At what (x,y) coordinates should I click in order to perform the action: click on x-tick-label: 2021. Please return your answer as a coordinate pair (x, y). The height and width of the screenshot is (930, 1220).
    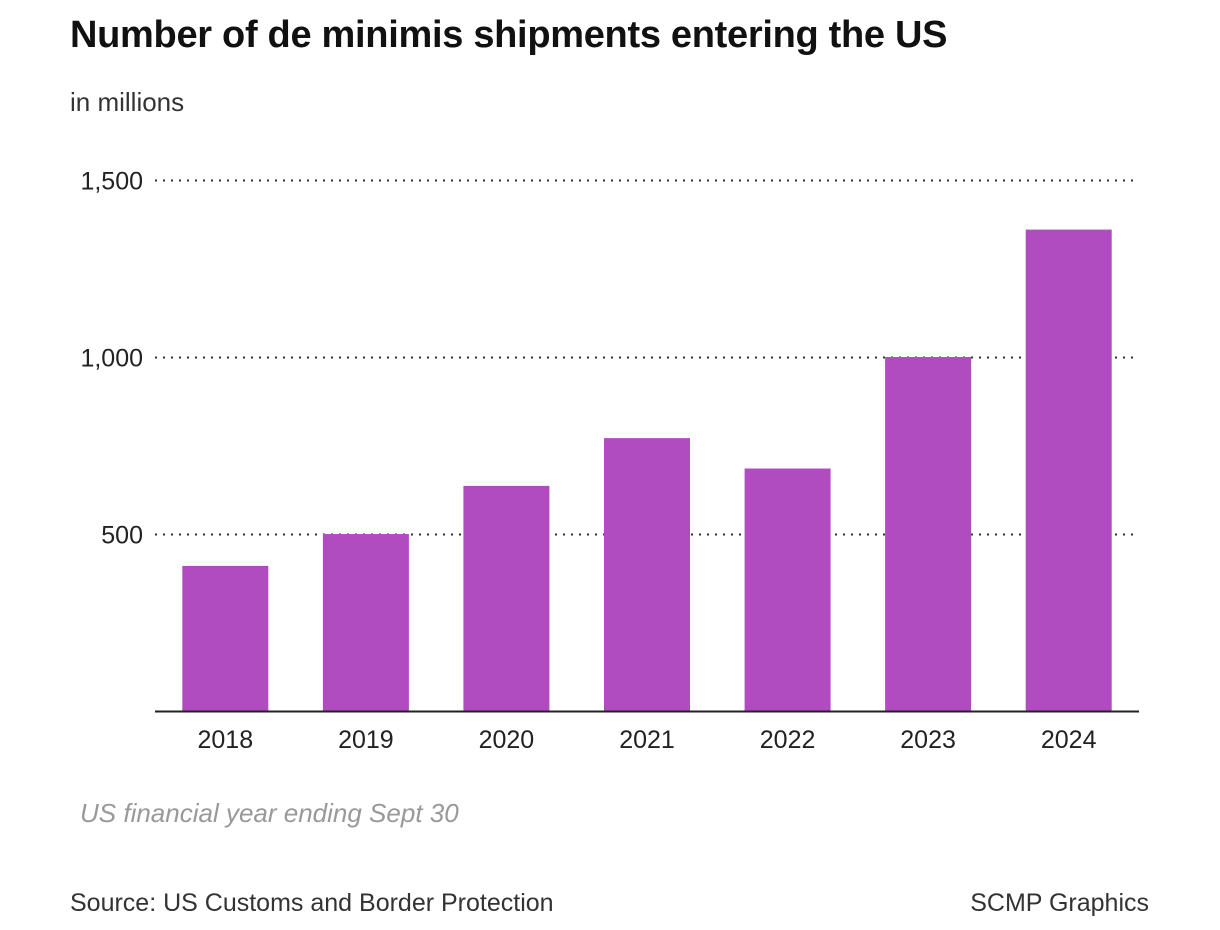
    Looking at the image, I should click on (647, 740).